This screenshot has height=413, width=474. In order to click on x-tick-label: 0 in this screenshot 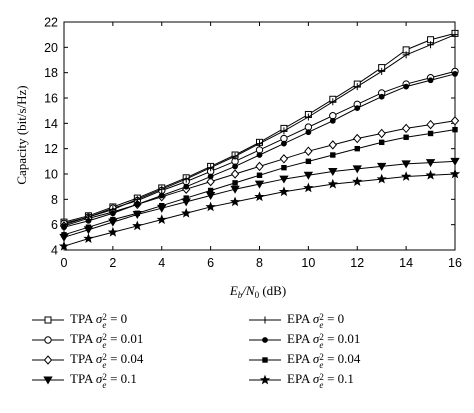, I will do `click(64, 263)`.